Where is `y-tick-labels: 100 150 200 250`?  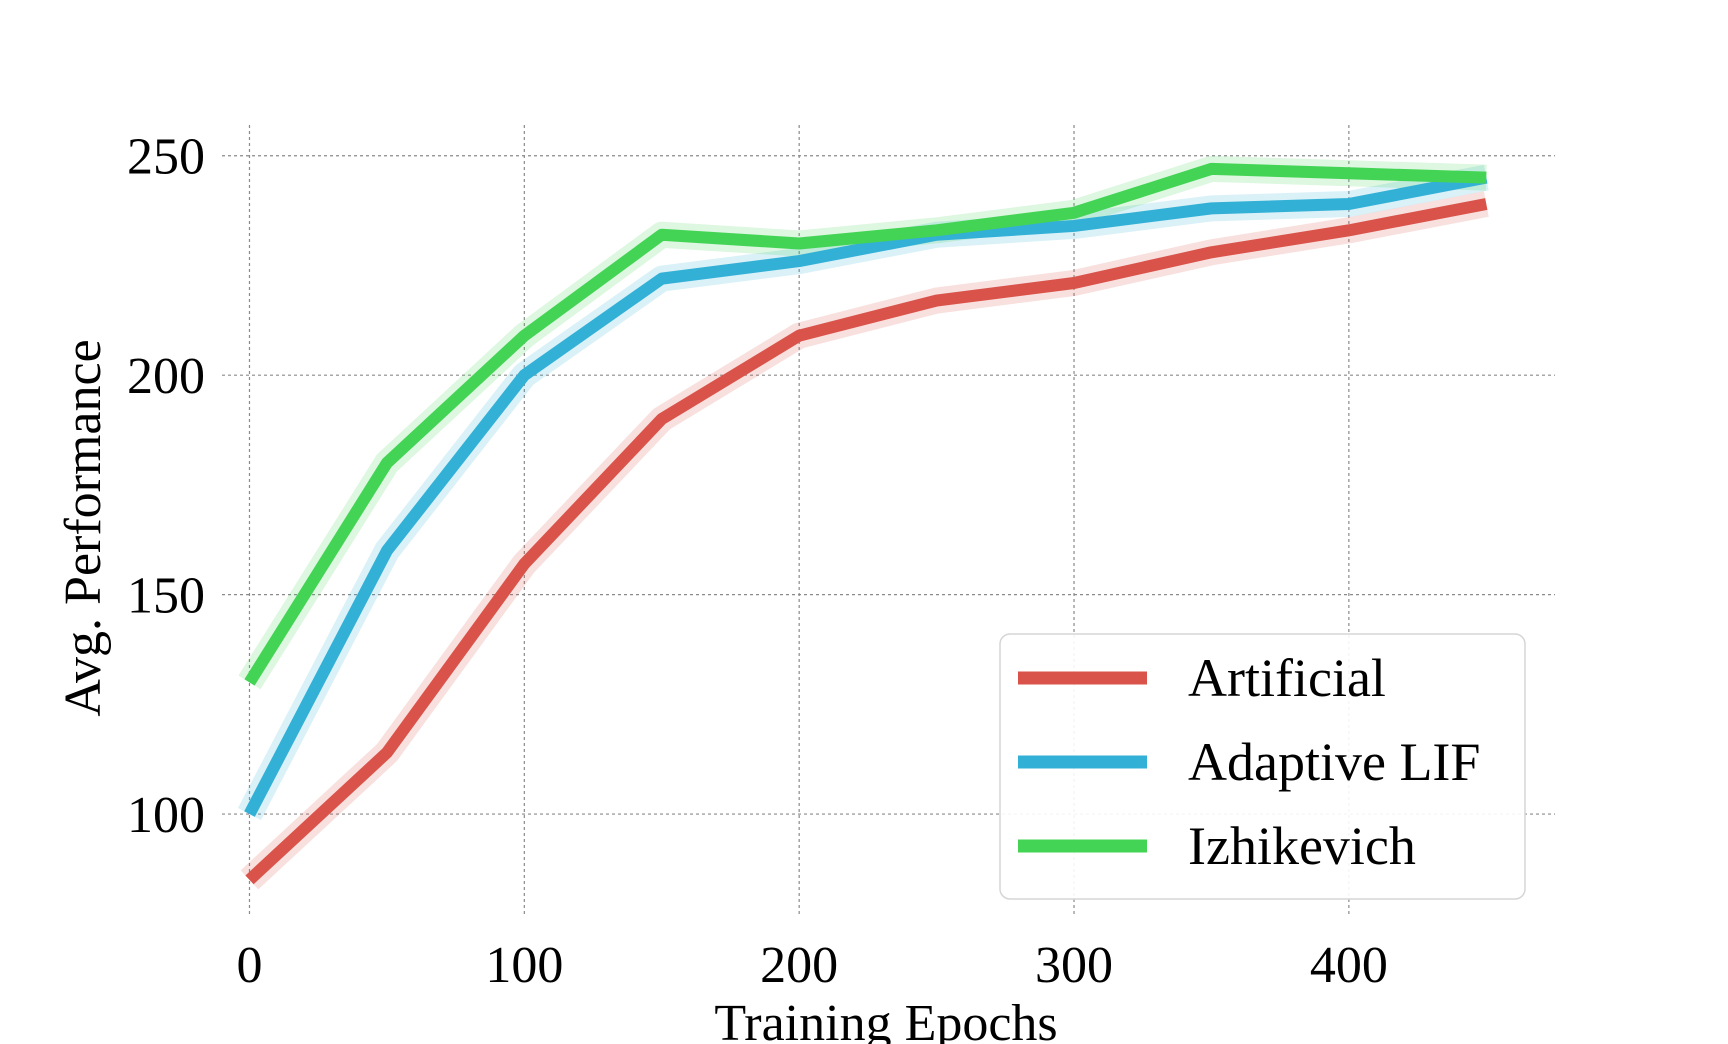
y-tick-labels: 100 150 200 250 is located at coordinates (166, 486).